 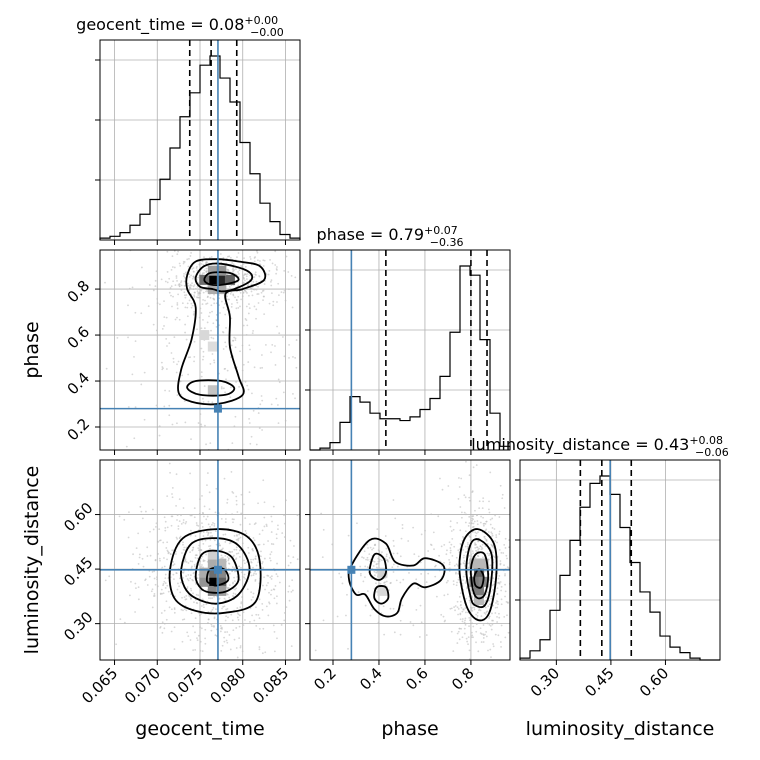 What do you see at coordinates (212, 279) in the screenshot?
I see `density-cell` at bounding box center [212, 279].